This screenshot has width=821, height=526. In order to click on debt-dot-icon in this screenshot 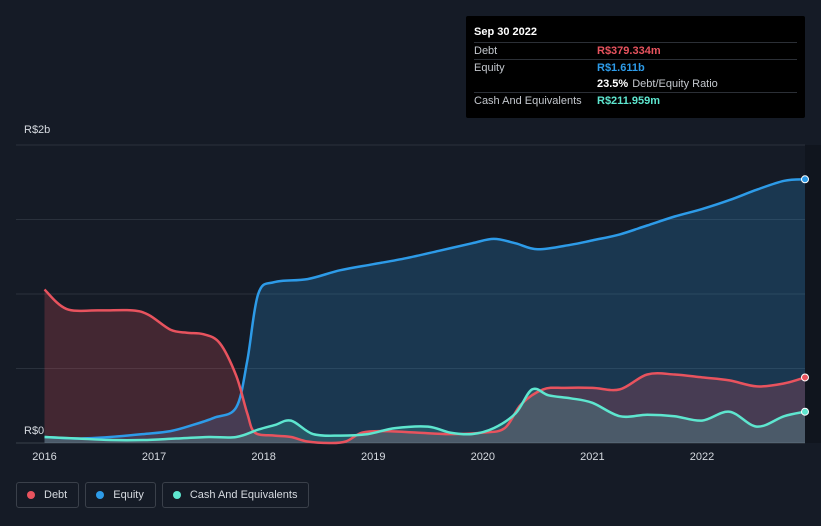, I will do `click(31, 495)`.